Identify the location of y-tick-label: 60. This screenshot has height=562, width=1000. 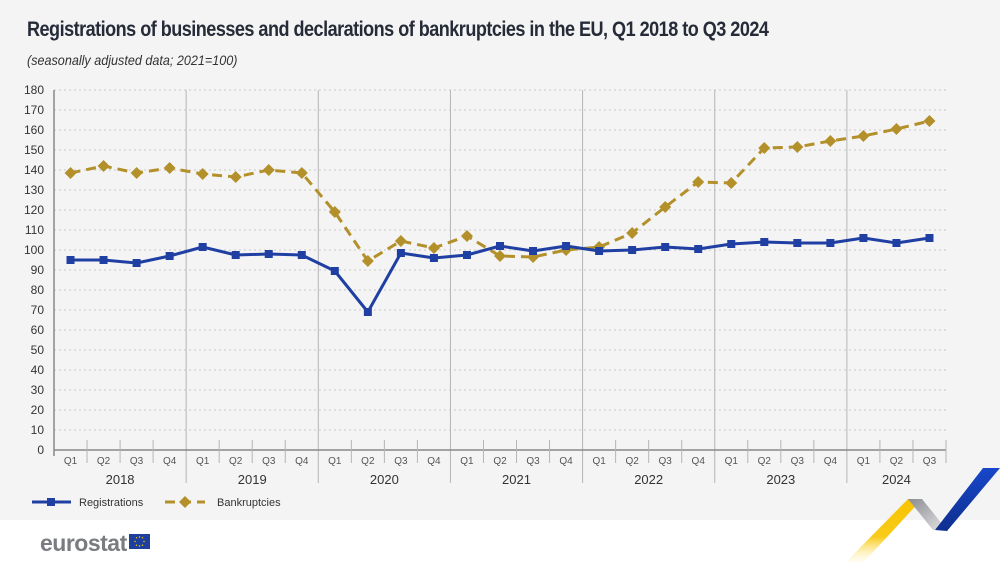
(38, 330).